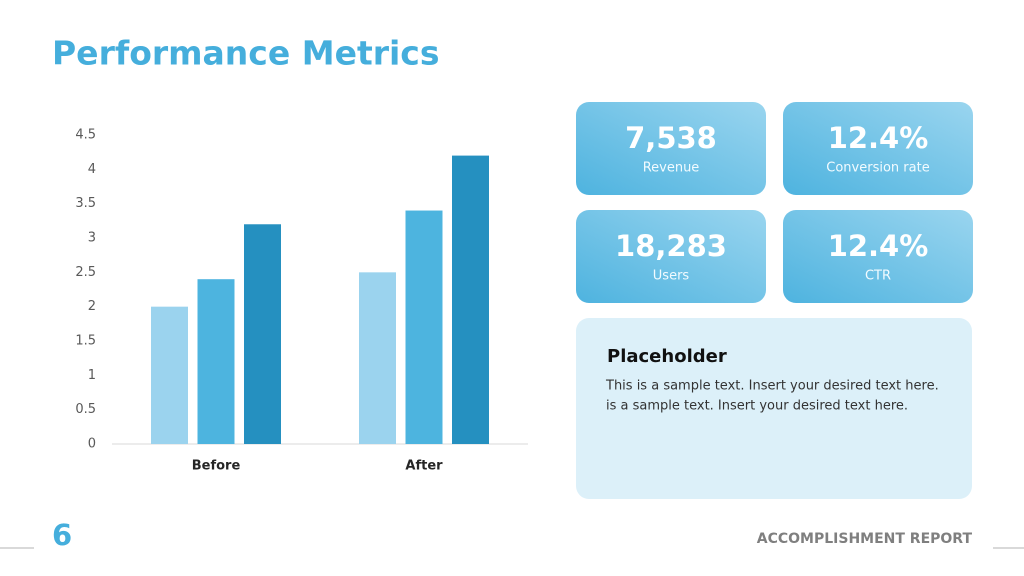 The height and width of the screenshot is (576, 1024). I want to click on y-tick-label: 1, so click(92, 375).